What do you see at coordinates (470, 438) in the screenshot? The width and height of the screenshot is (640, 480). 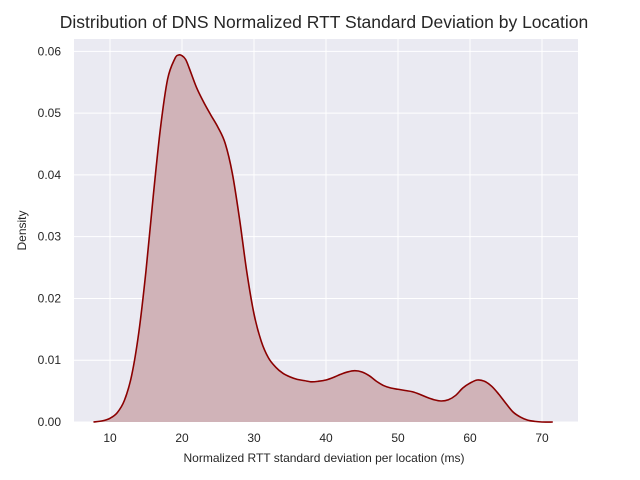 I see `x-tick-label: 60` at bounding box center [470, 438].